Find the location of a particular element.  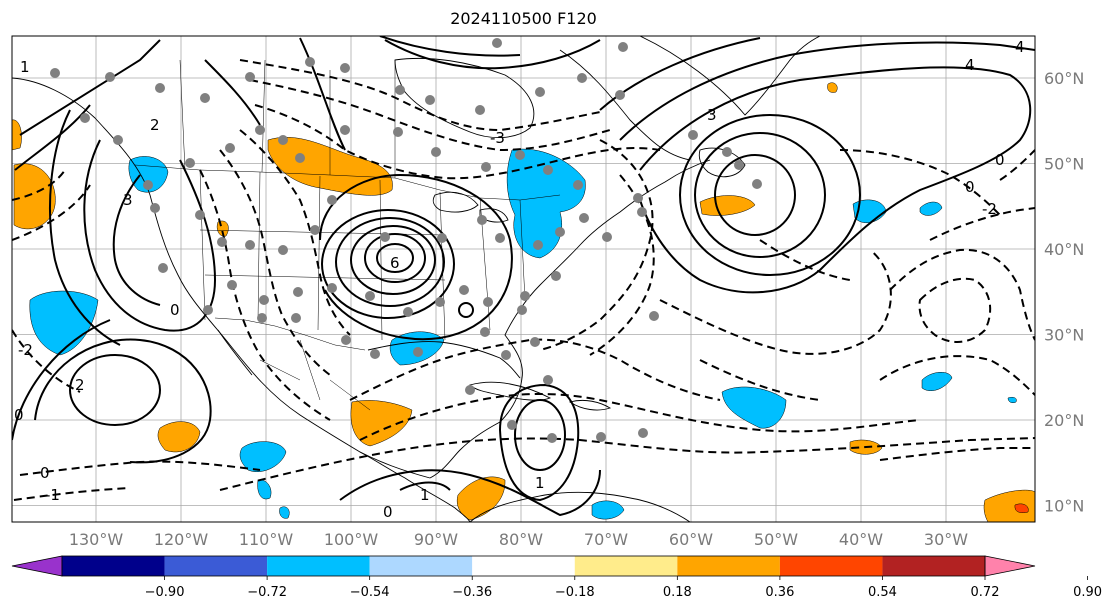

latitude-label: 20°N is located at coordinates (1064, 420).